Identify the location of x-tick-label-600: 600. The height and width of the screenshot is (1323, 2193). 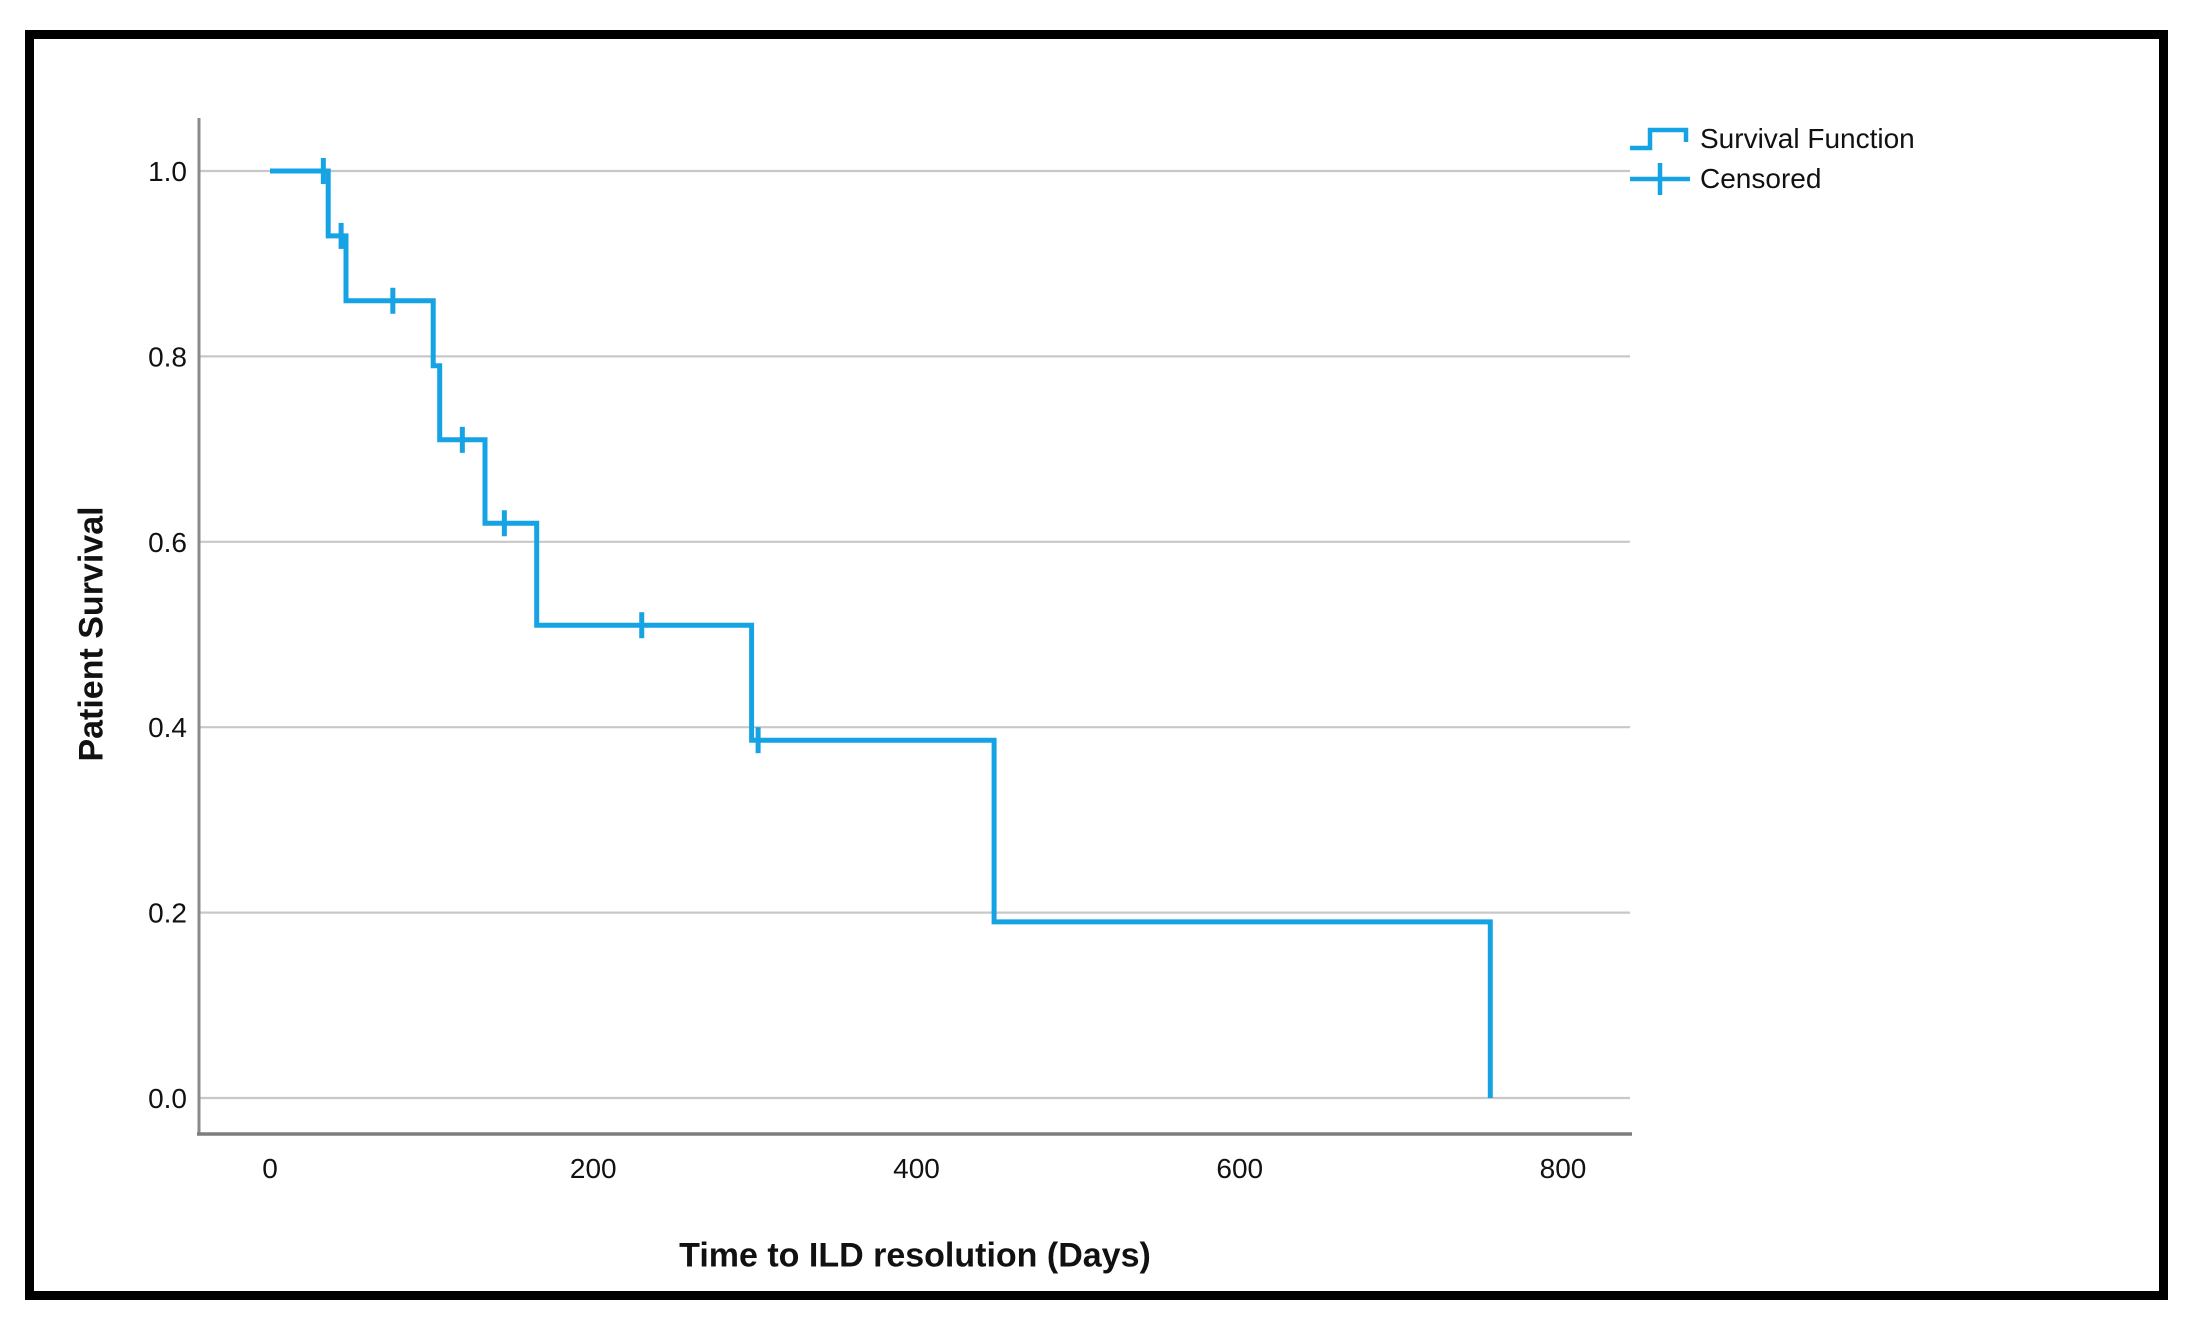
(1239, 1168).